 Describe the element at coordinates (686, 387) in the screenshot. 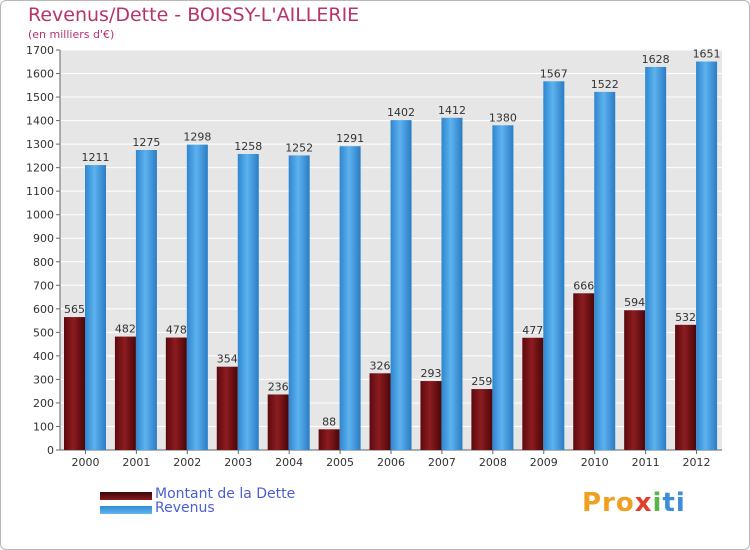

I see `bar-dette-2012` at that location.